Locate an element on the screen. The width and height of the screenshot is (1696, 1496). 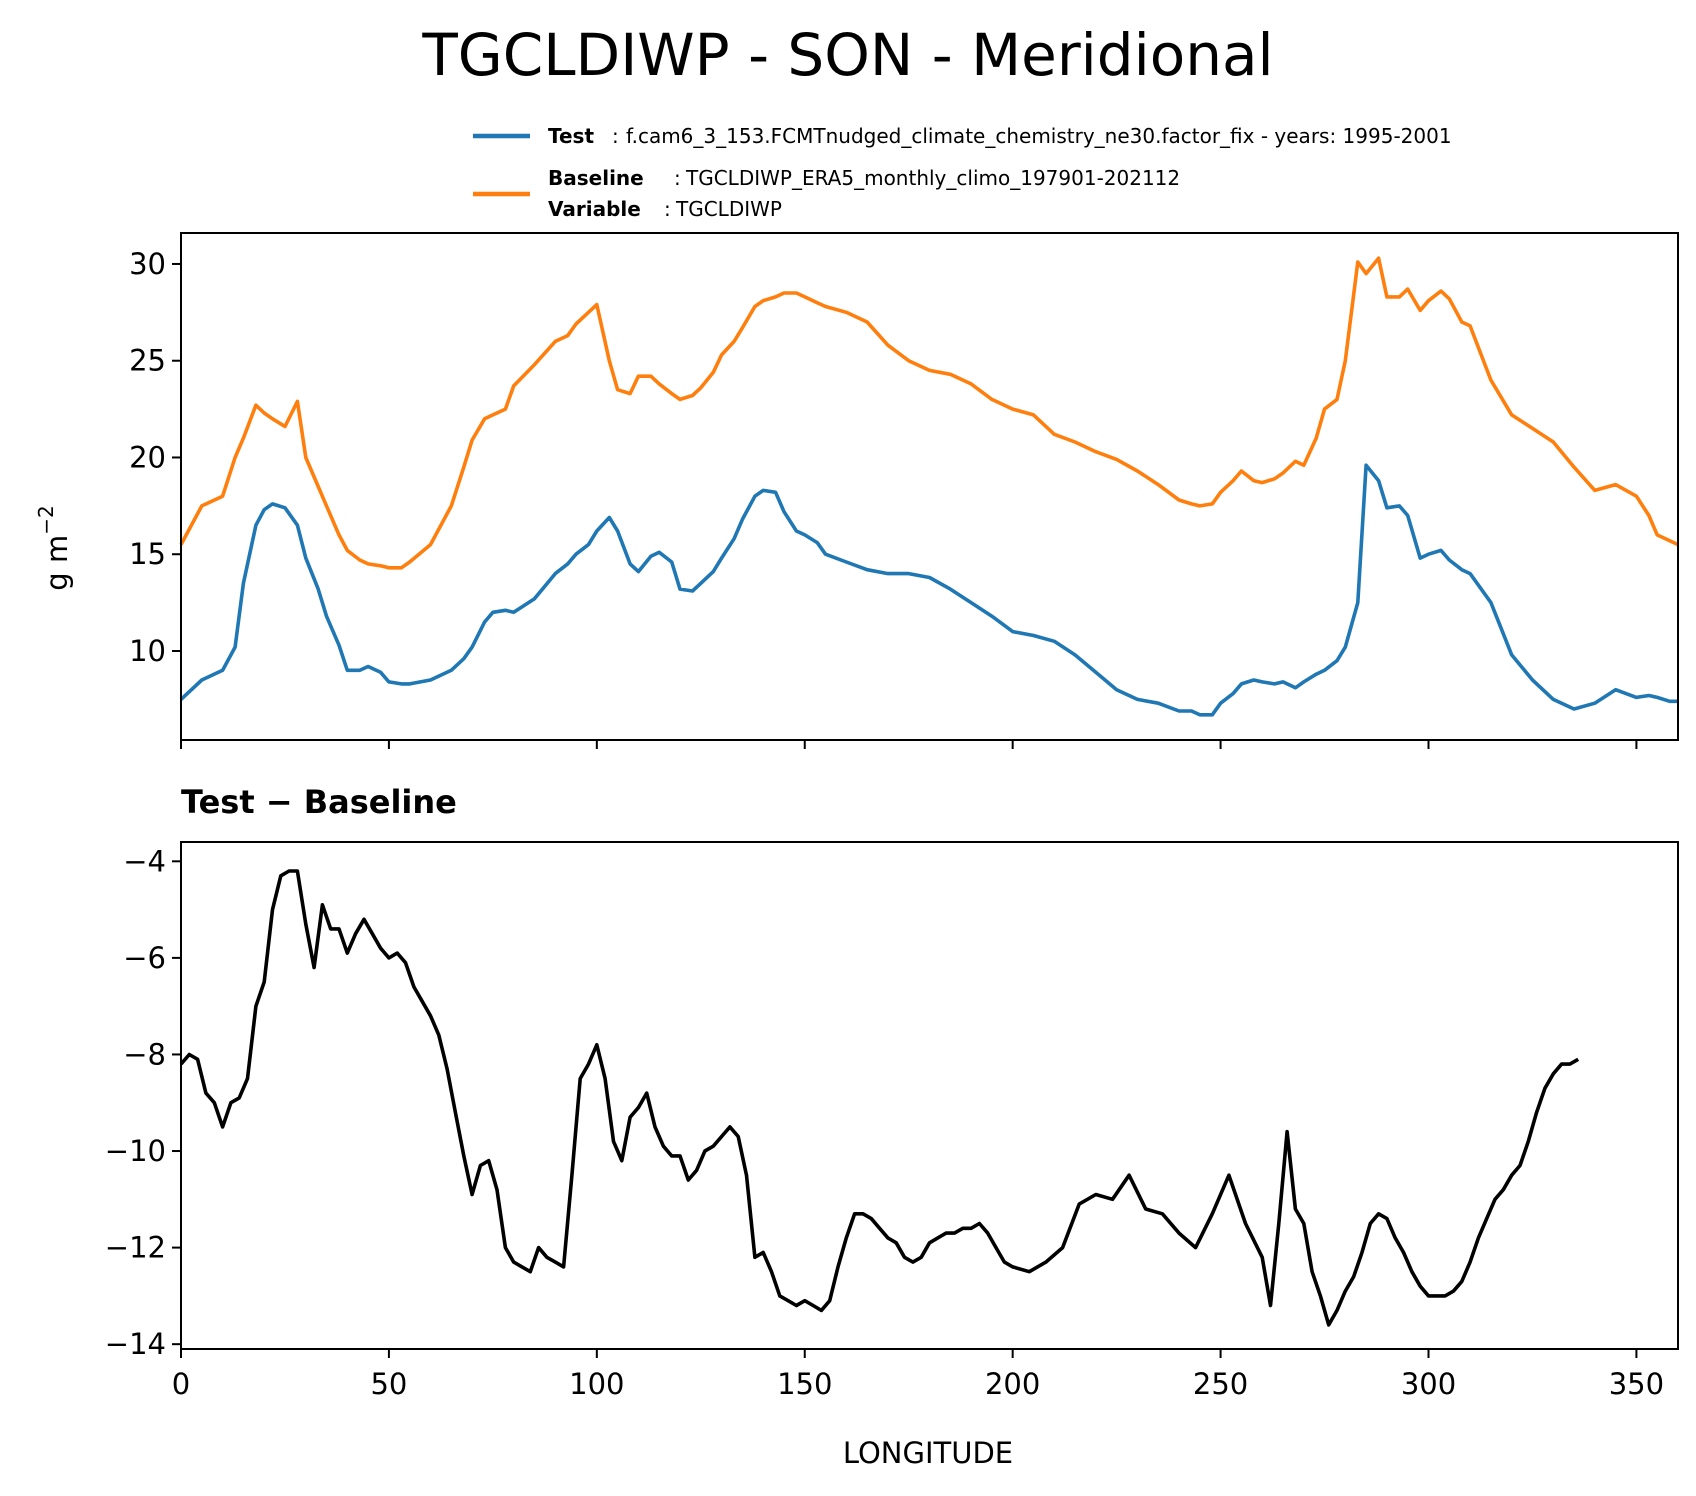
bottom-ytick-label: −6 is located at coordinates (144, 958).